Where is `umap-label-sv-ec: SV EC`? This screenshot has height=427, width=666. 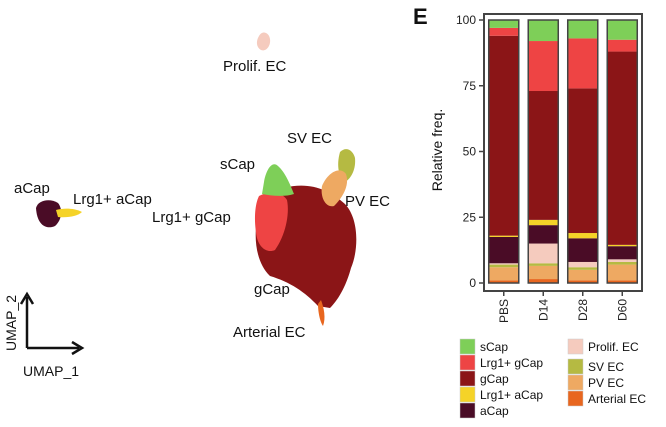
umap-label-sv-ec: SV EC is located at coordinates (309, 138).